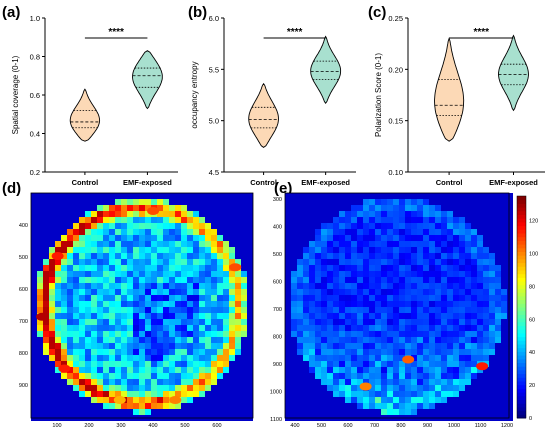  I want to click on y-tick-label: 1.0, so click(35, 18).